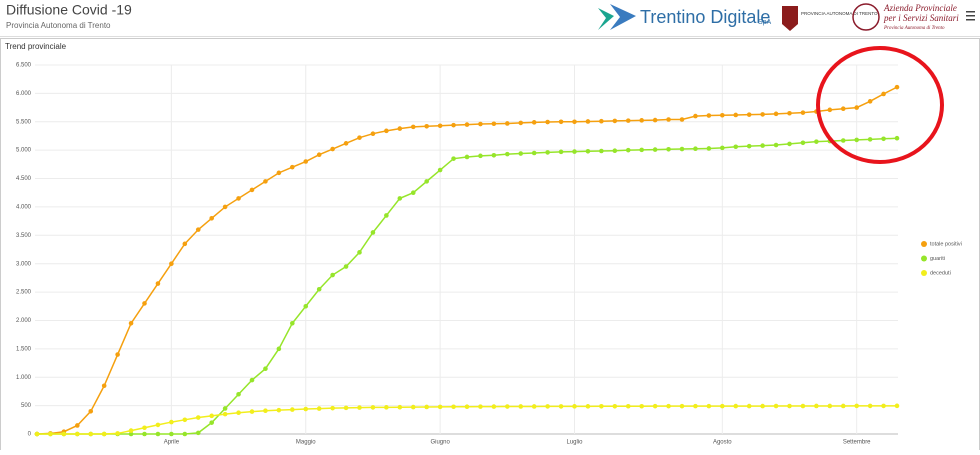 The width and height of the screenshot is (980, 455). What do you see at coordinates (306, 443) in the screenshot?
I see `x-tick-label: Maggio` at bounding box center [306, 443].